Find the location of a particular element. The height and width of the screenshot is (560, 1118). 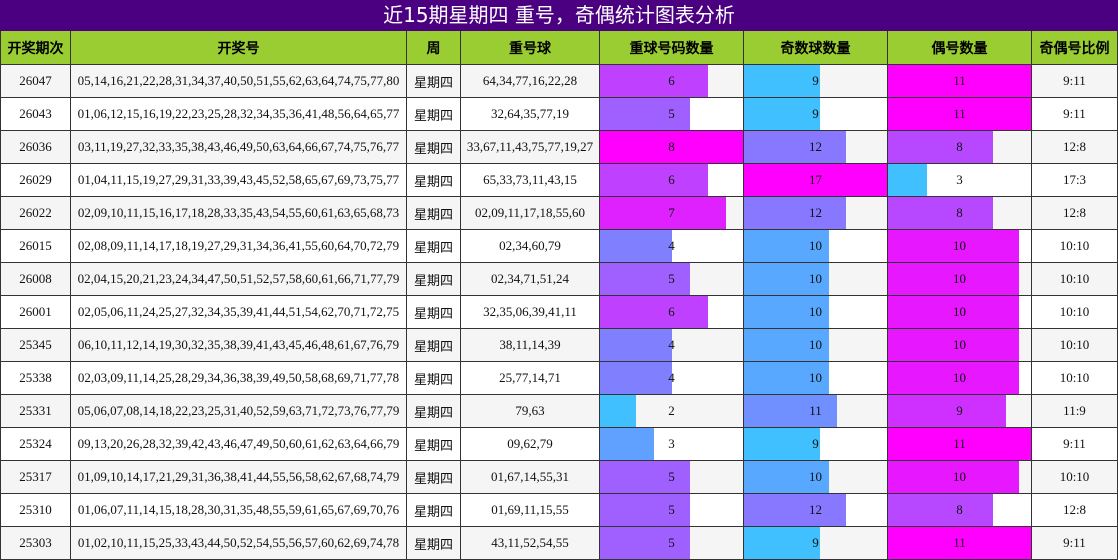

table-cell: 3 is located at coordinates (672, 444).